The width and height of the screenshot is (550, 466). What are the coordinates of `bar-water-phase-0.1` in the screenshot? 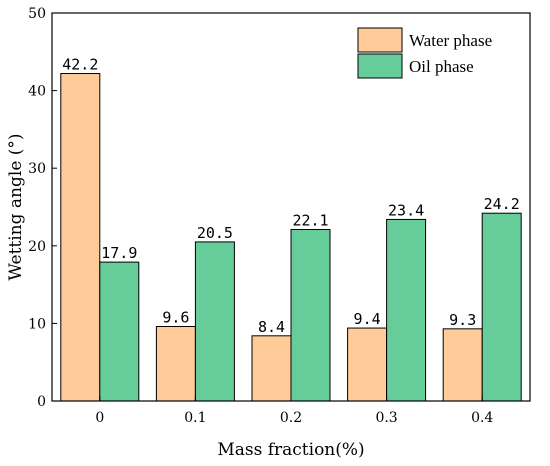 It's located at (175, 364).